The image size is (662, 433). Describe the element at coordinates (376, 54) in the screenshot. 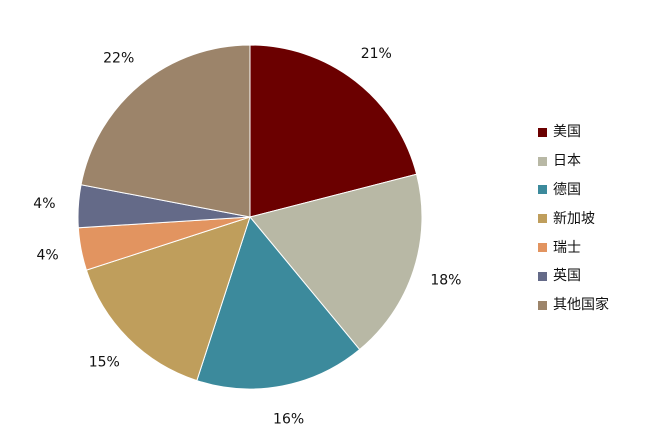

I see `data-label-1: 21%` at that location.